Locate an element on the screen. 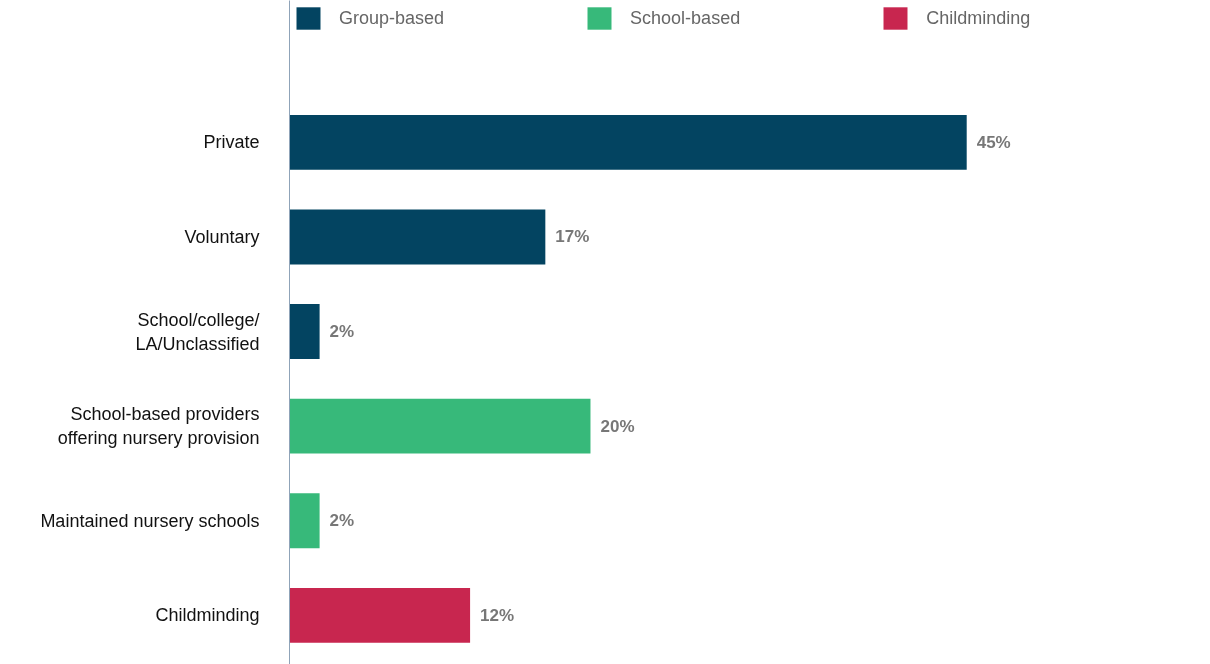 The height and width of the screenshot is (664, 1210). y-tick-label: Voluntary is located at coordinates (222, 236).